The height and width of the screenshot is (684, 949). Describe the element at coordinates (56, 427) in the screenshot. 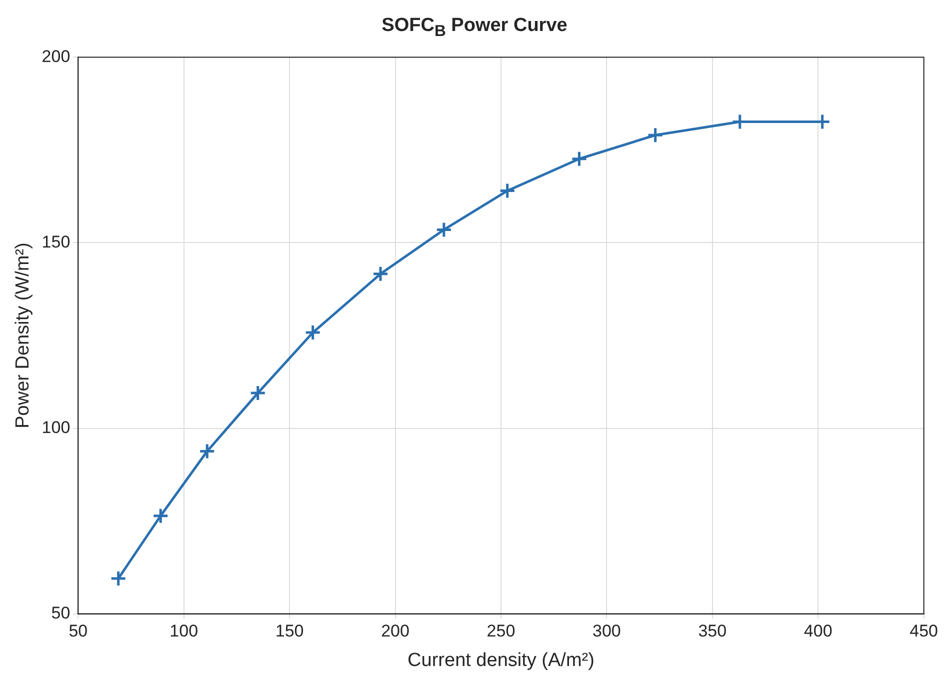

I see `y-tick-label: 100` at that location.